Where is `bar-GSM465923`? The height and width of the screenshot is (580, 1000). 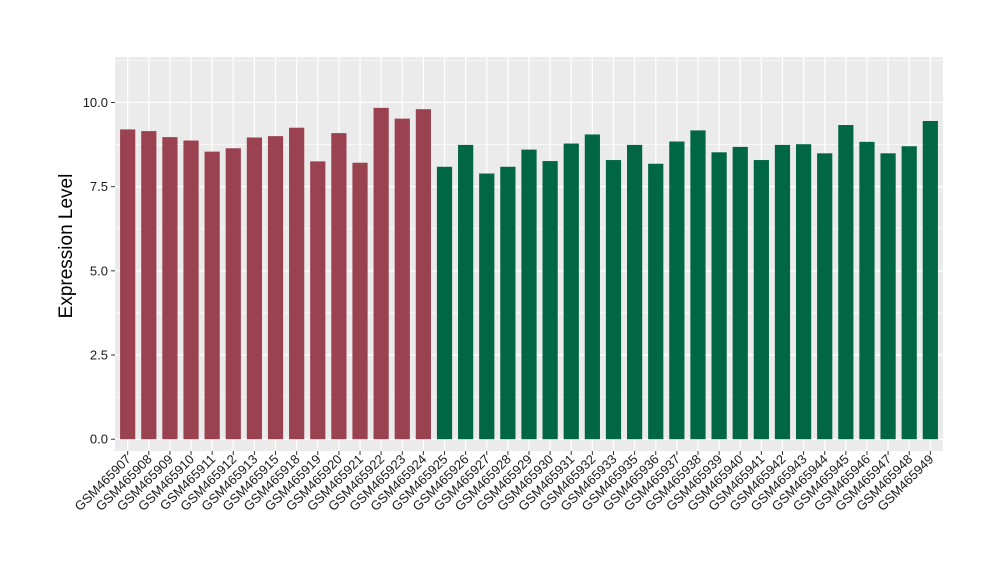
bar-GSM465923 is located at coordinates (402, 279).